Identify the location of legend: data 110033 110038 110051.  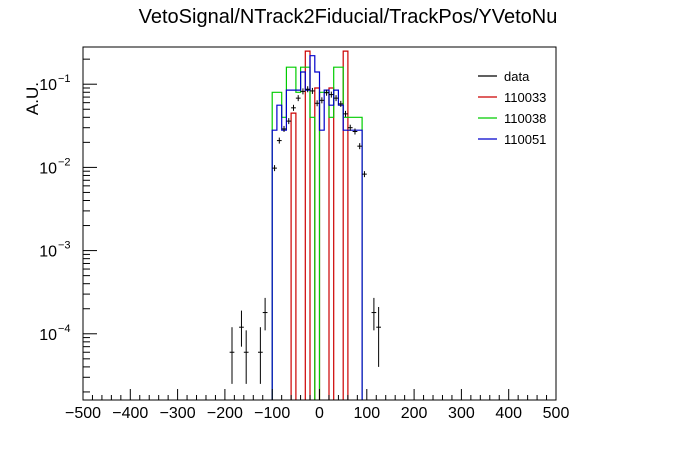
(512, 108).